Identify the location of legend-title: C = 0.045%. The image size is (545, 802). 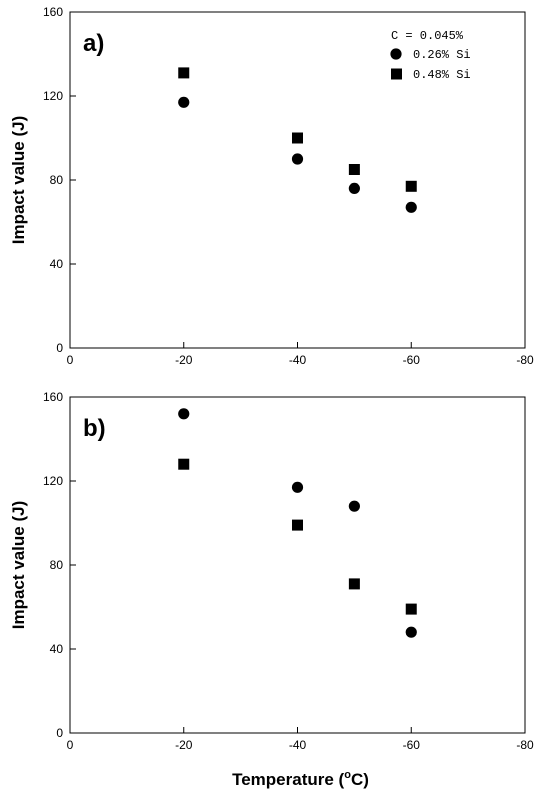
(427, 36).